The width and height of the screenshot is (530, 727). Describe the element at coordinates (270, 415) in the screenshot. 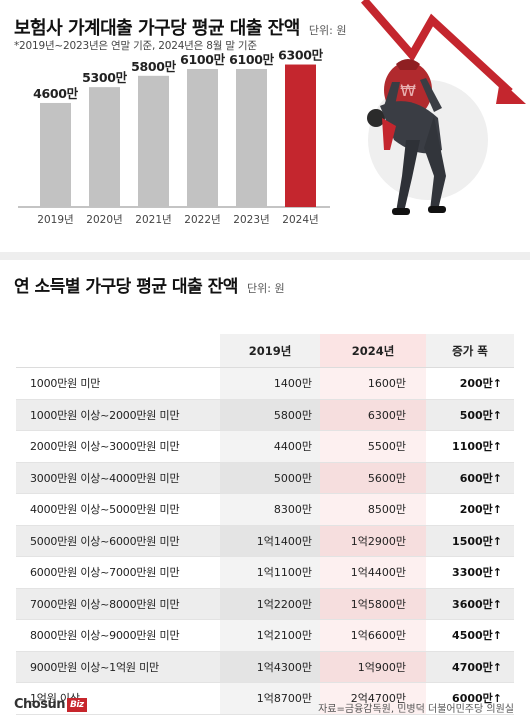

I see `value-2019: 5800만` at that location.